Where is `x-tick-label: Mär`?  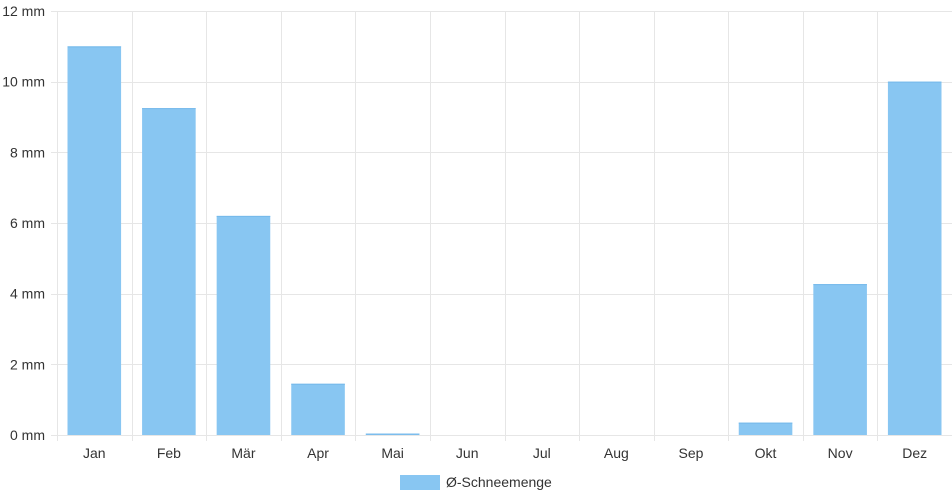
x-tick-label: Mär is located at coordinates (243, 453).